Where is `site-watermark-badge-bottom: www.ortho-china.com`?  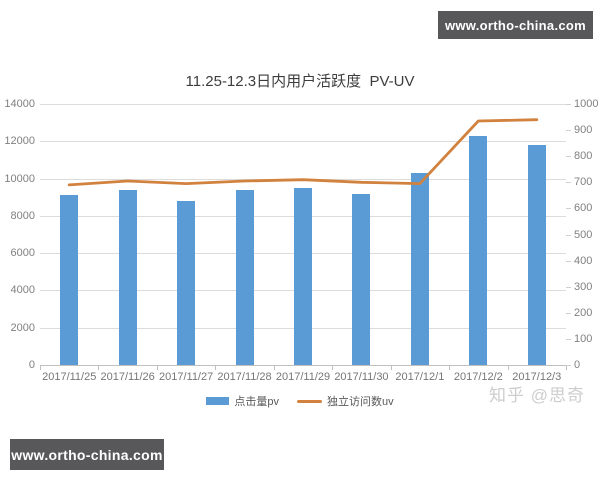 site-watermark-badge-bottom: www.ortho-china.com is located at coordinates (87, 454).